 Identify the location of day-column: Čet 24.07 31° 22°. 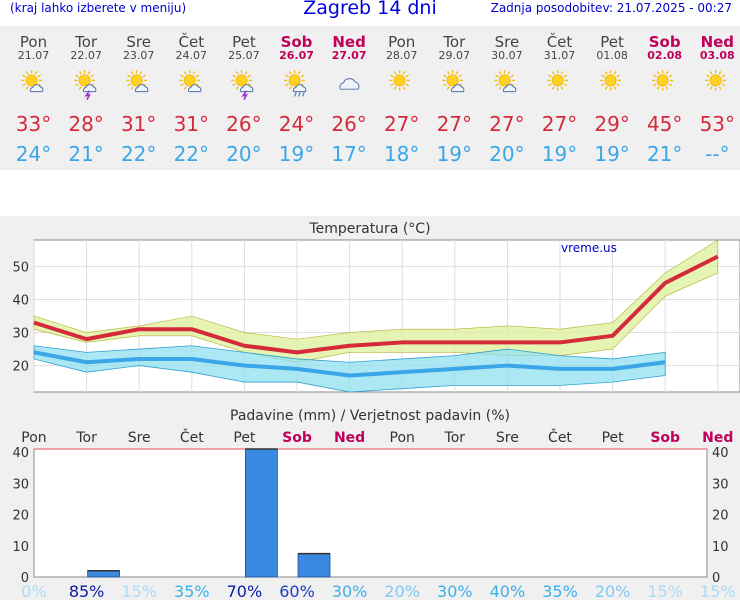
(191, 98).